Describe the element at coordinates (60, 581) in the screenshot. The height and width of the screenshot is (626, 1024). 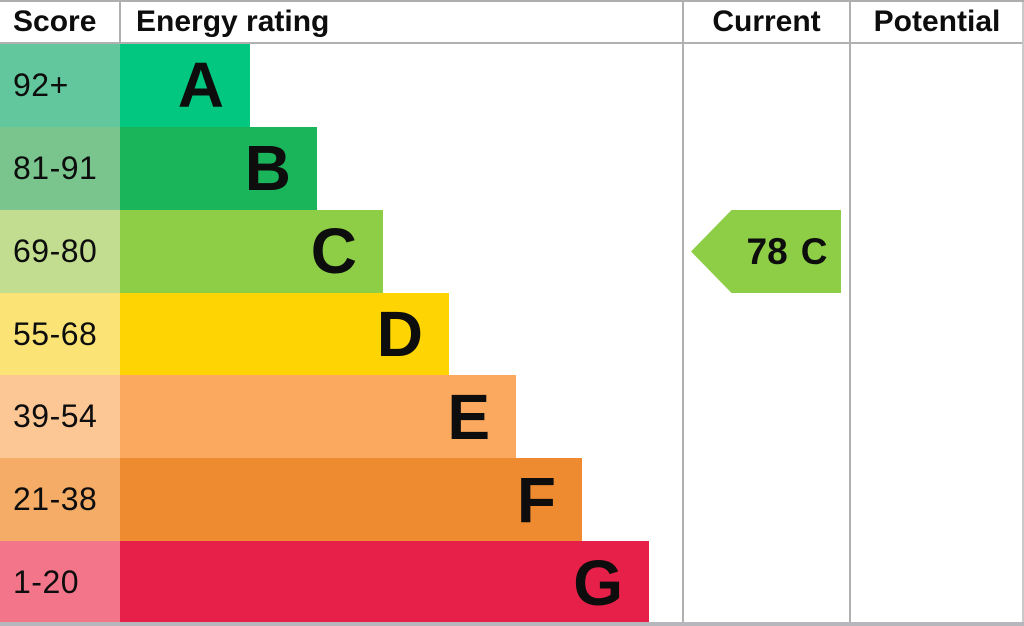
I see `score-range-g: 1-20` at that location.